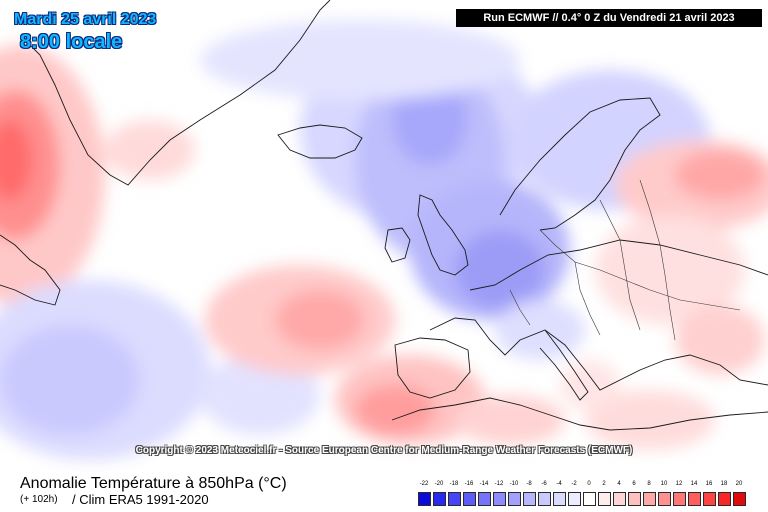 Image resolution: width=768 pixels, height=512 pixels. What do you see at coordinates (664, 484) in the screenshot?
I see `legend-label: 10` at bounding box center [664, 484].